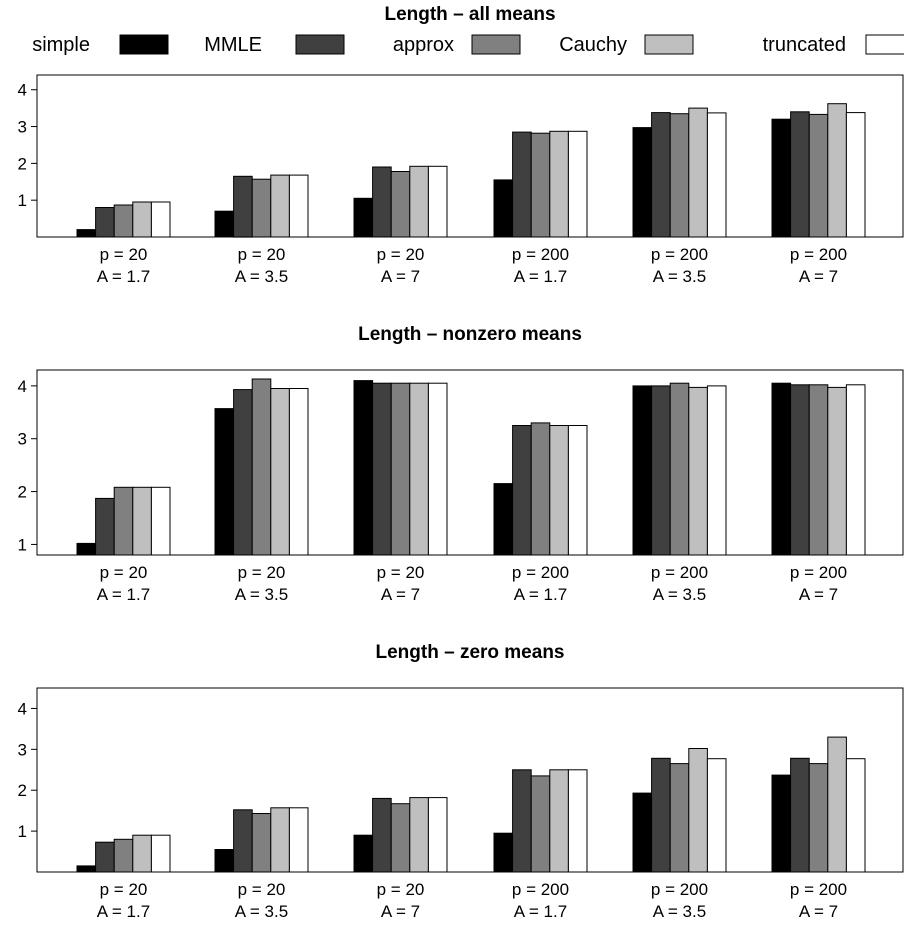 This screenshot has height=927, width=904. Describe the element at coordinates (400, 911) in the screenshot. I see `category-label-2-2-1: A = 7` at that location.